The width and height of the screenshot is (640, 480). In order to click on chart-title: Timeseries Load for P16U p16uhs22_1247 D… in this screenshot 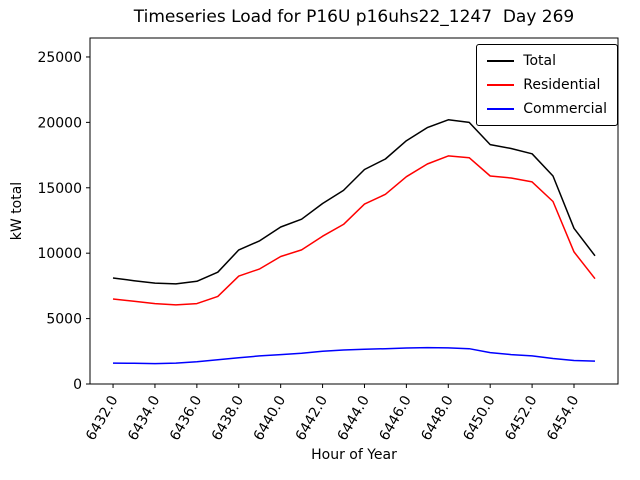, I will do `click(354, 17)`.